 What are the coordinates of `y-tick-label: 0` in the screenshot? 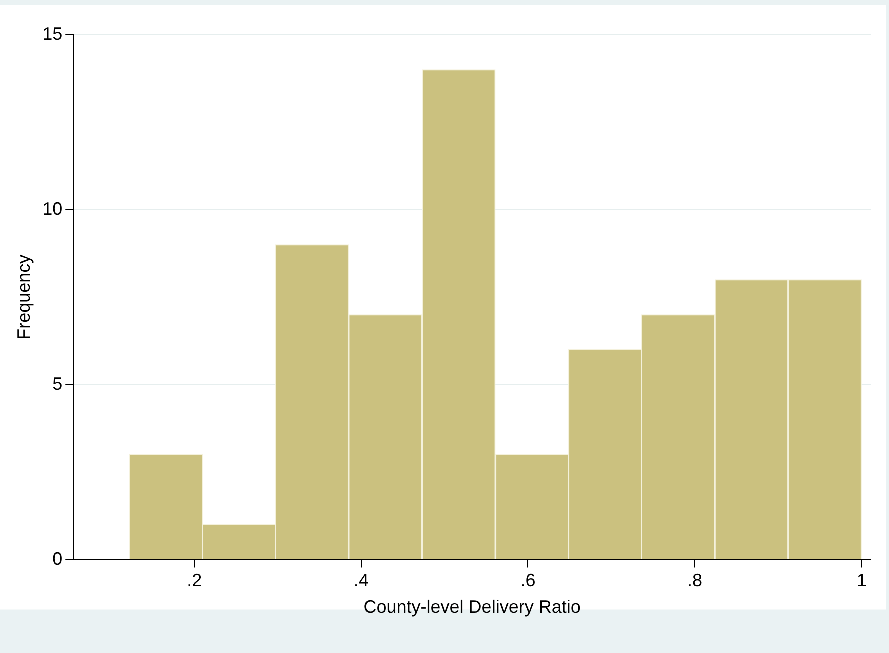 It's located at (57, 558).